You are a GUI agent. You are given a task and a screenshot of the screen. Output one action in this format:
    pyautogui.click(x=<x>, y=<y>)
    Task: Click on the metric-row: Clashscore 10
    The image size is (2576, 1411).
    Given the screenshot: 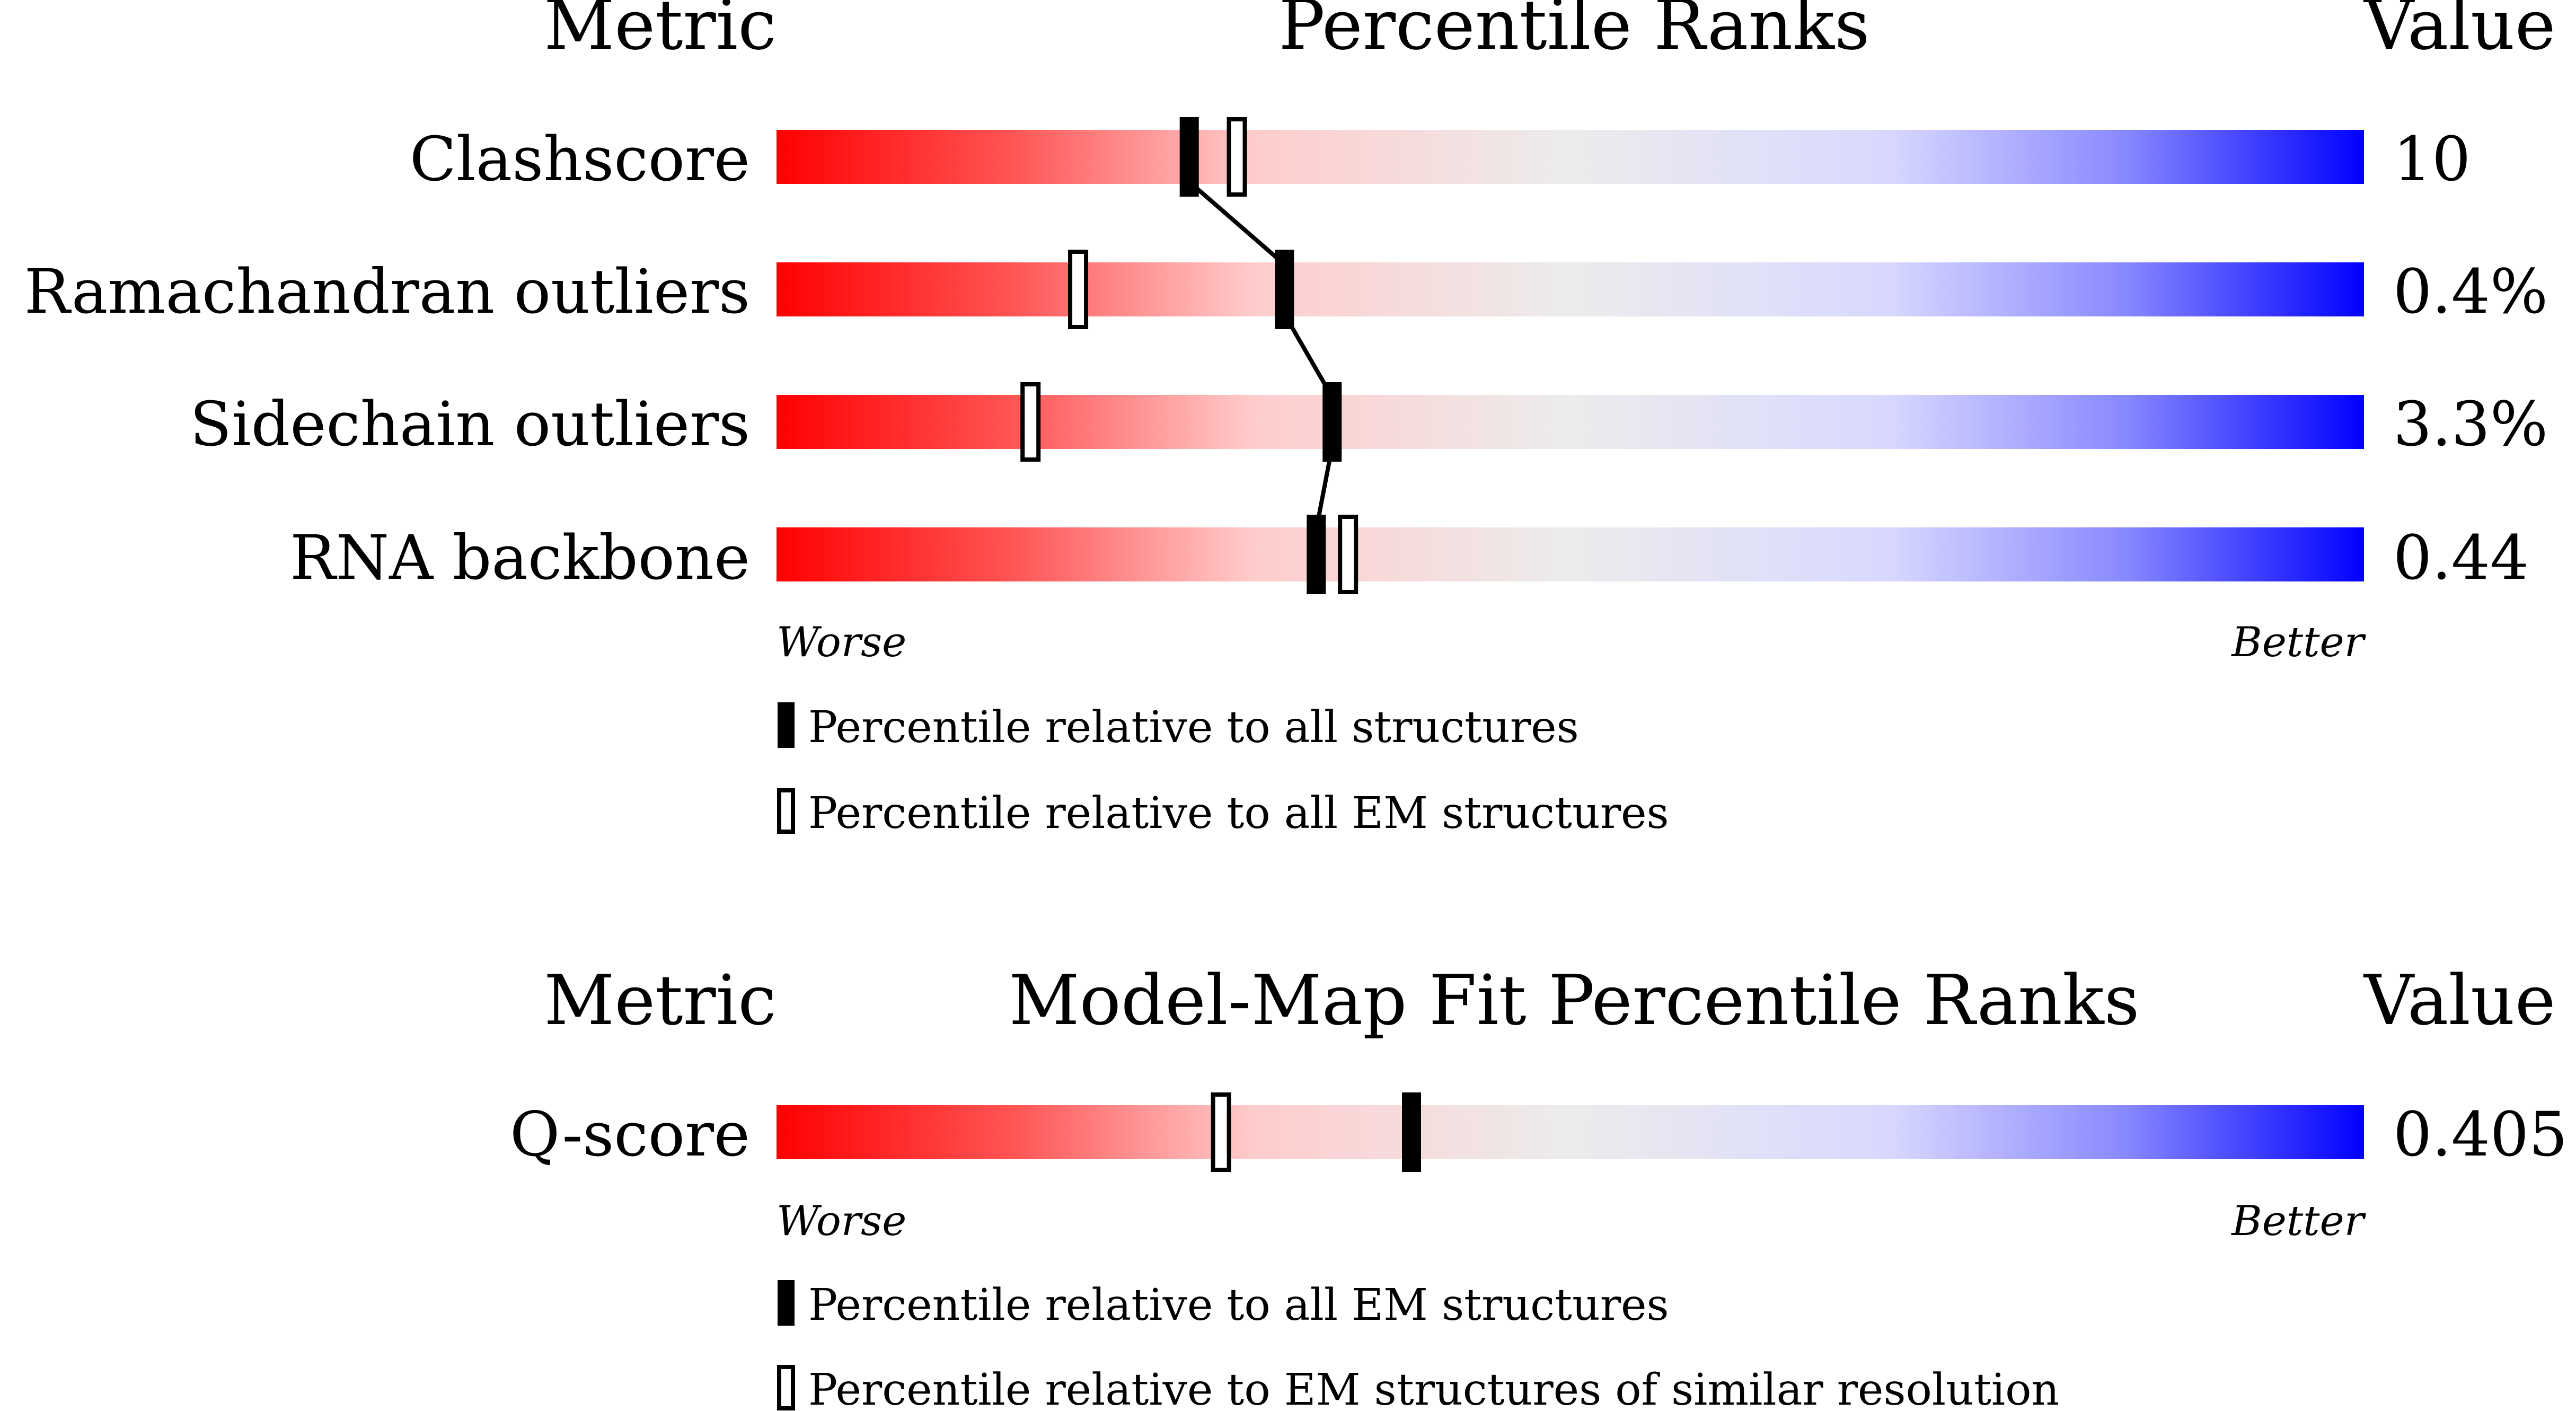 What is the action you would take?
    pyautogui.click(x=1440, y=160)
    